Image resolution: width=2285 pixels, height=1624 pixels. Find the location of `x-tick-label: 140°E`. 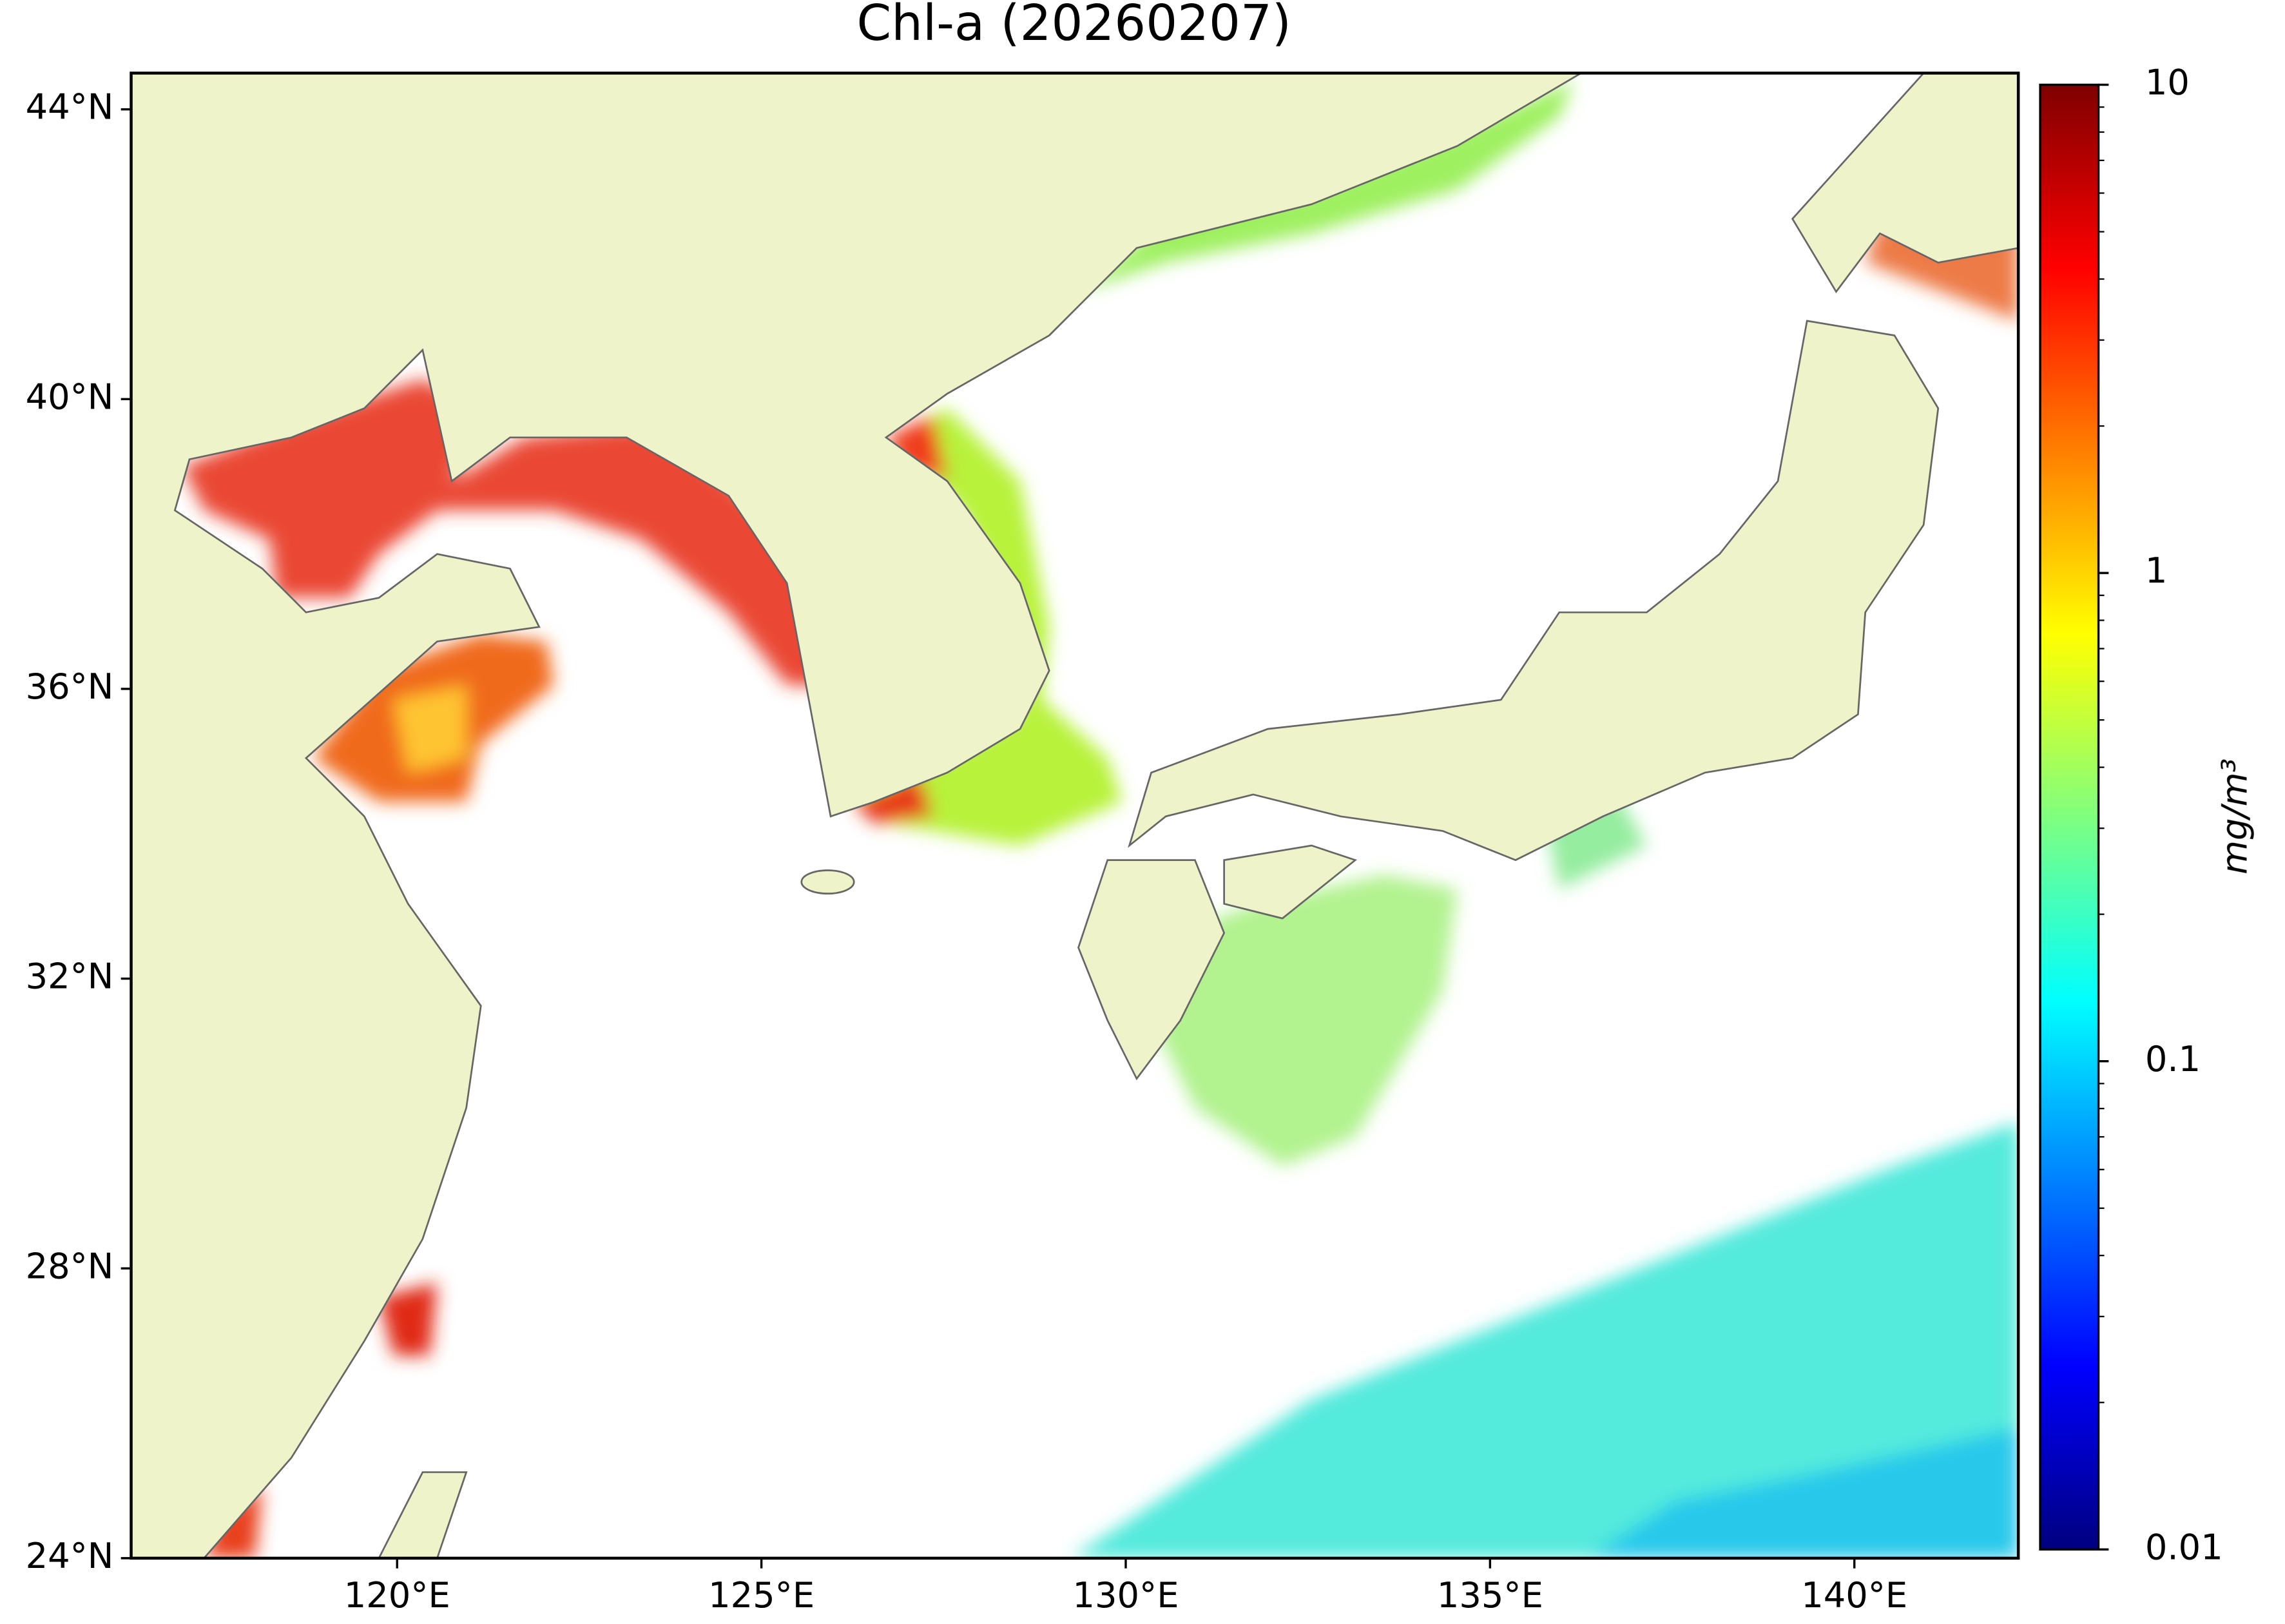

x-tick-label: 140°E is located at coordinates (1854, 1596).